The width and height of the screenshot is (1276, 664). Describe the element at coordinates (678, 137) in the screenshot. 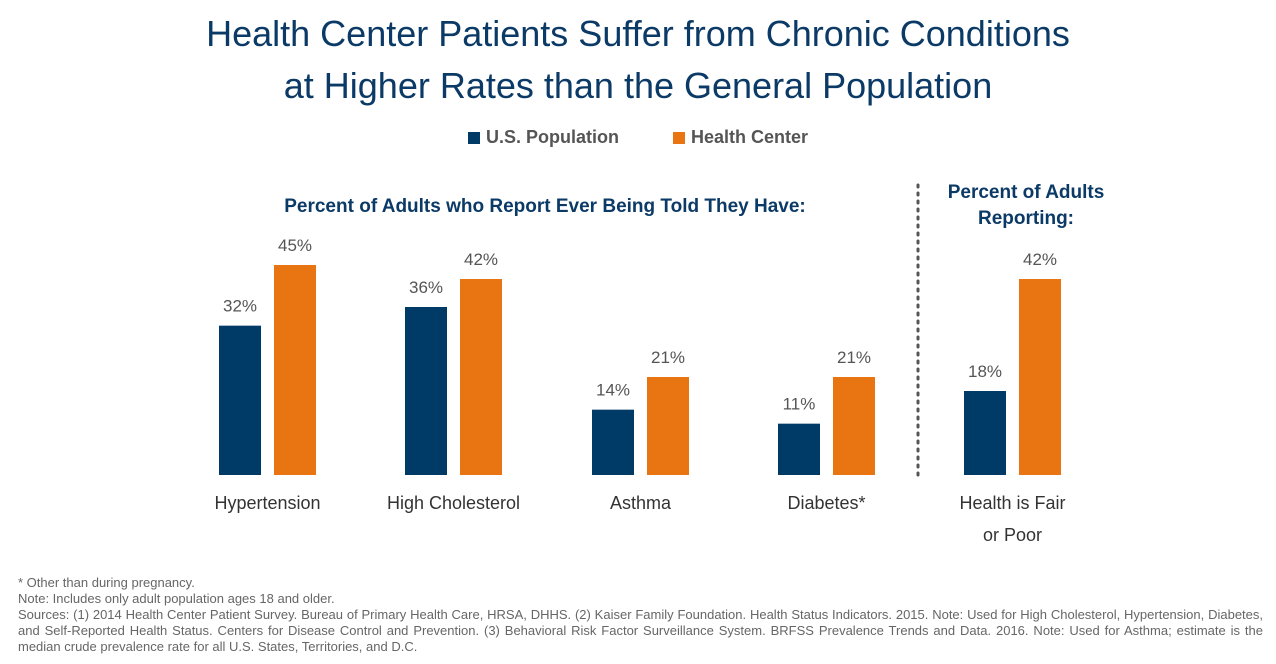

I see `legend-swatch-health-center` at that location.